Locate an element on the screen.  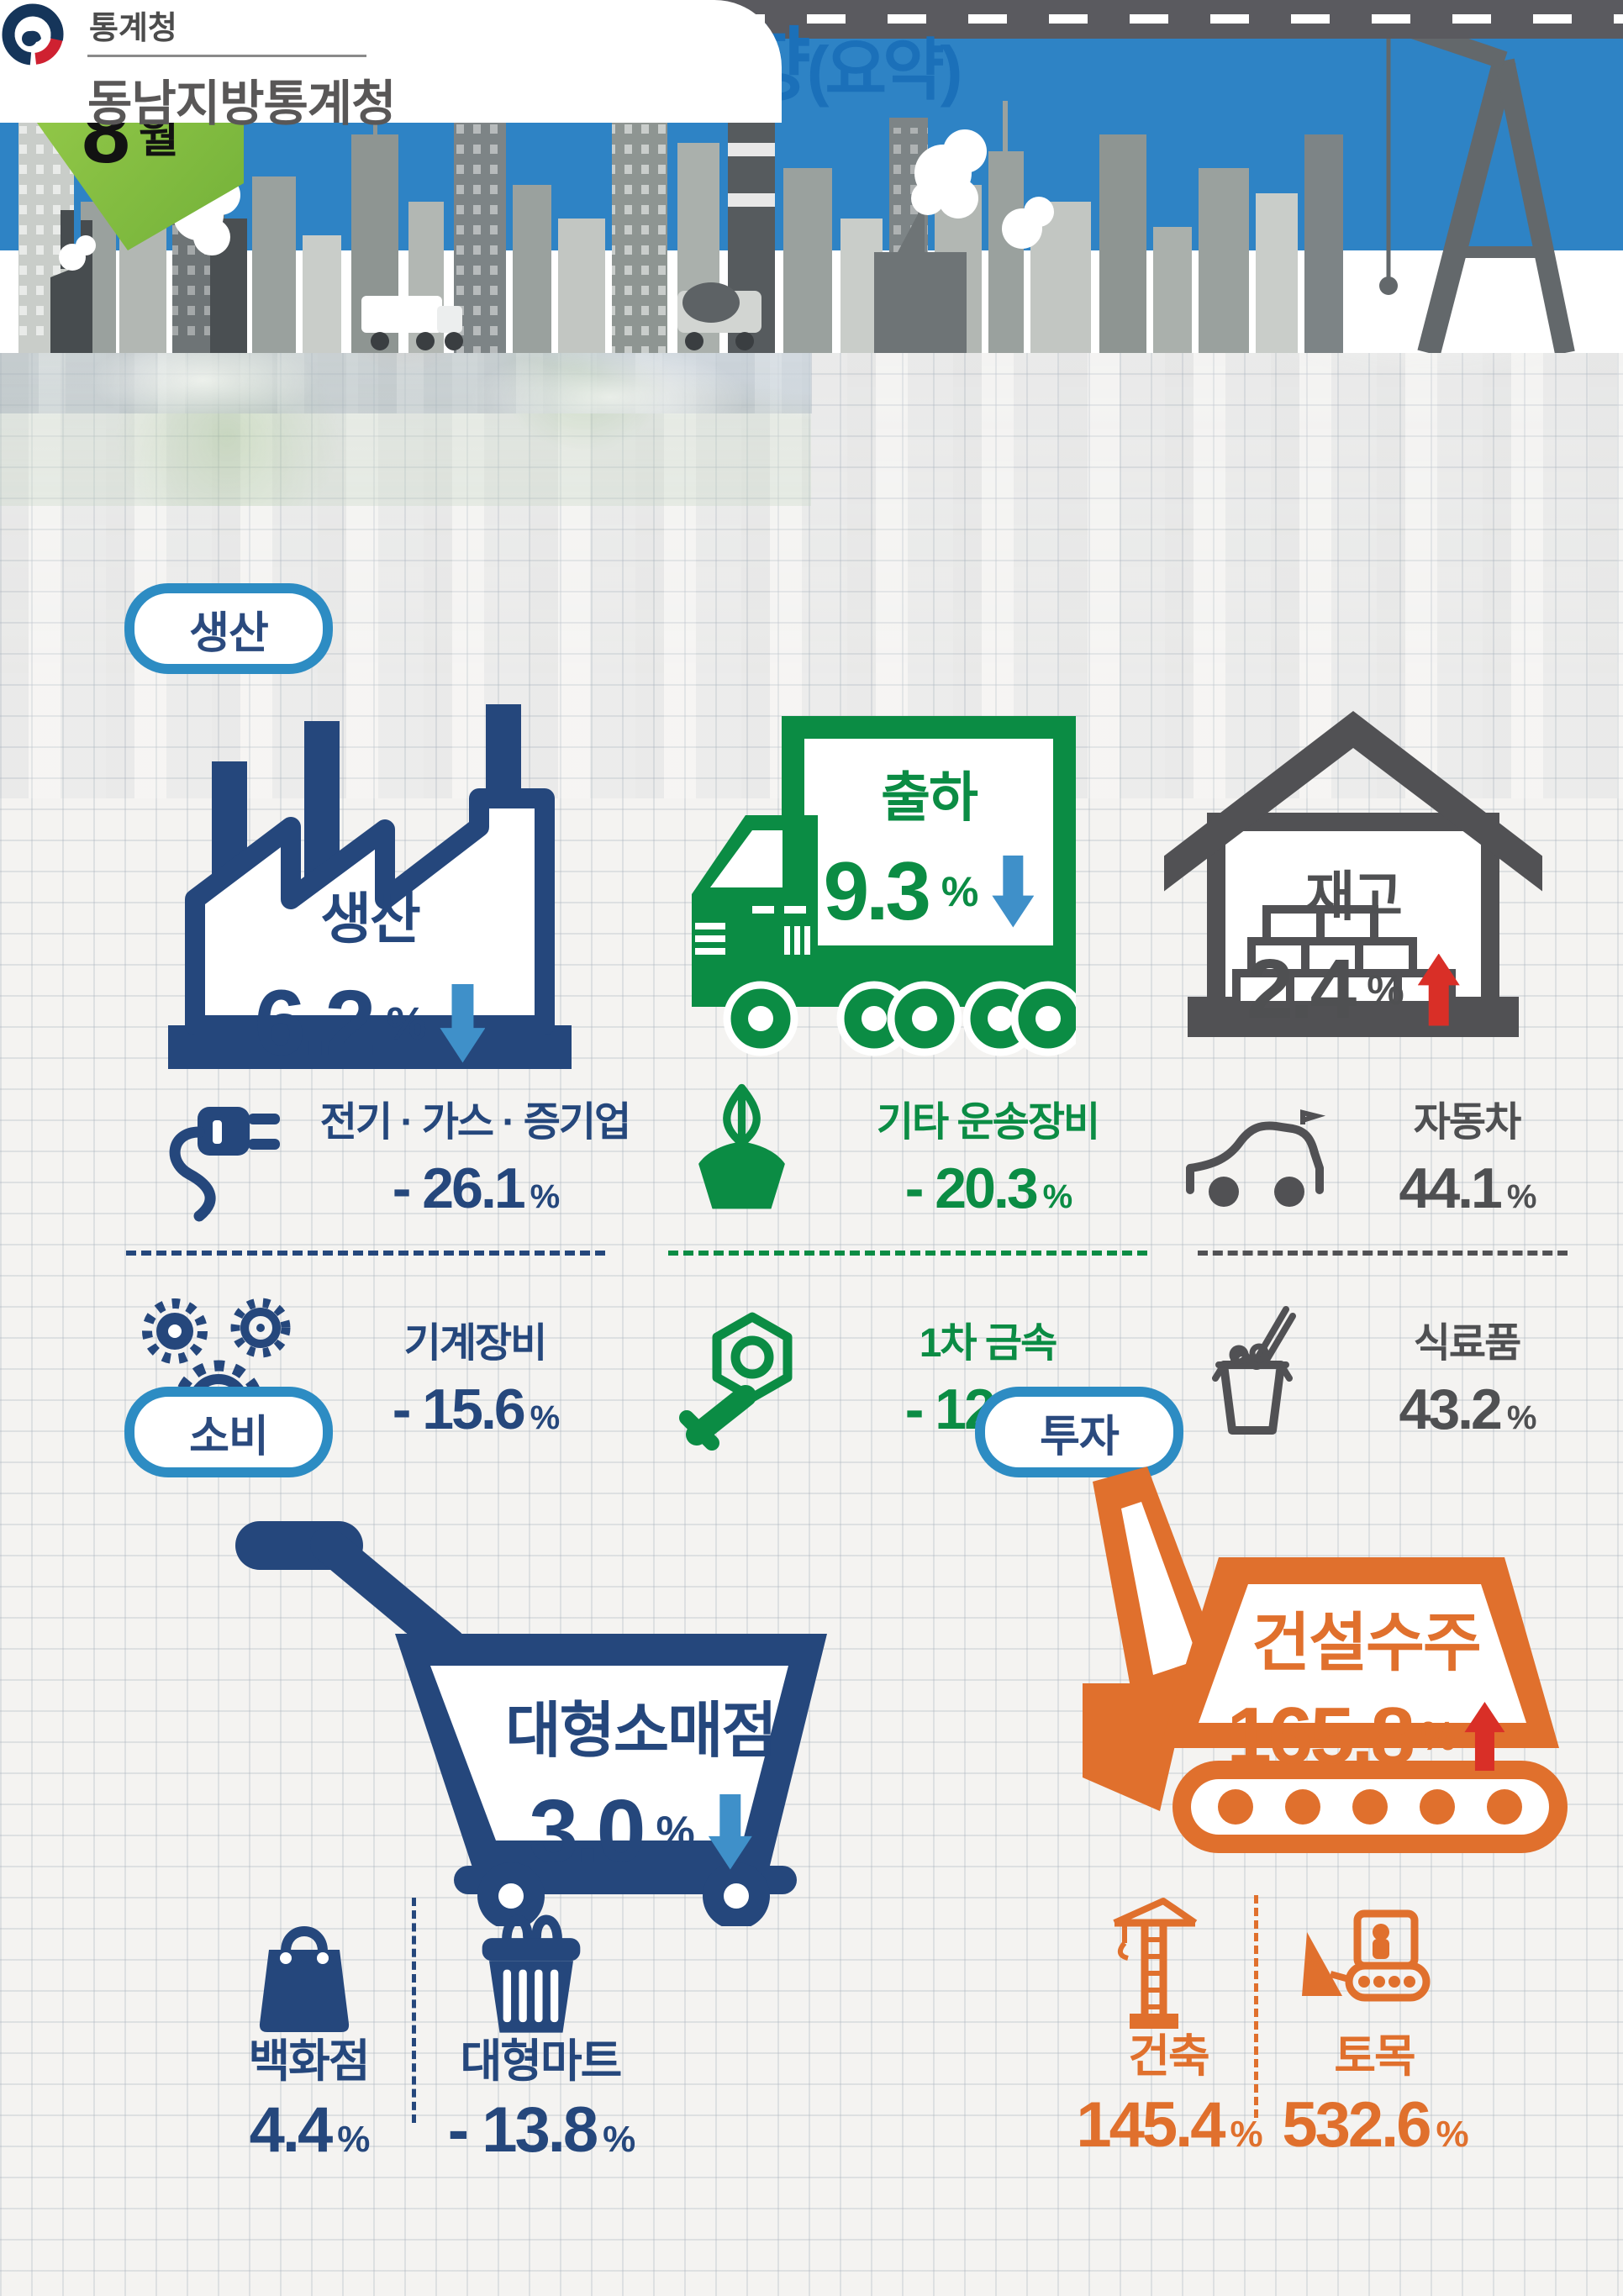
factory-icon is located at coordinates (370, 887).